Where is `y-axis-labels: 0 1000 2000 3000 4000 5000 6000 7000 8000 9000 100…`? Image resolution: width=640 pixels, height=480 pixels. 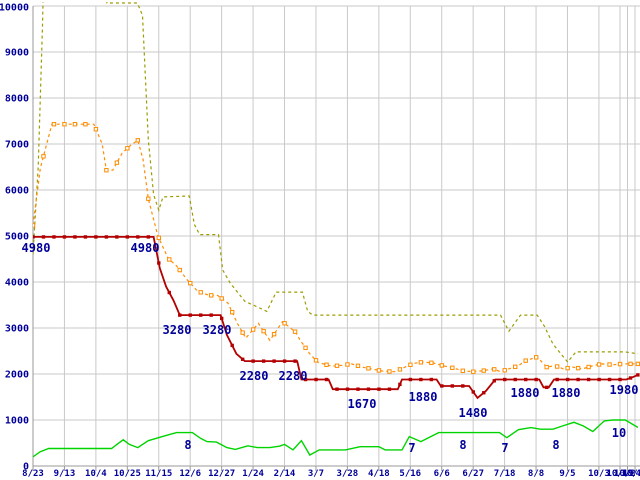
y-axis-labels: 0 1000 2000 3000 4000 5000 6000 7000 8000 9000 100… is located at coordinates (14, 238).